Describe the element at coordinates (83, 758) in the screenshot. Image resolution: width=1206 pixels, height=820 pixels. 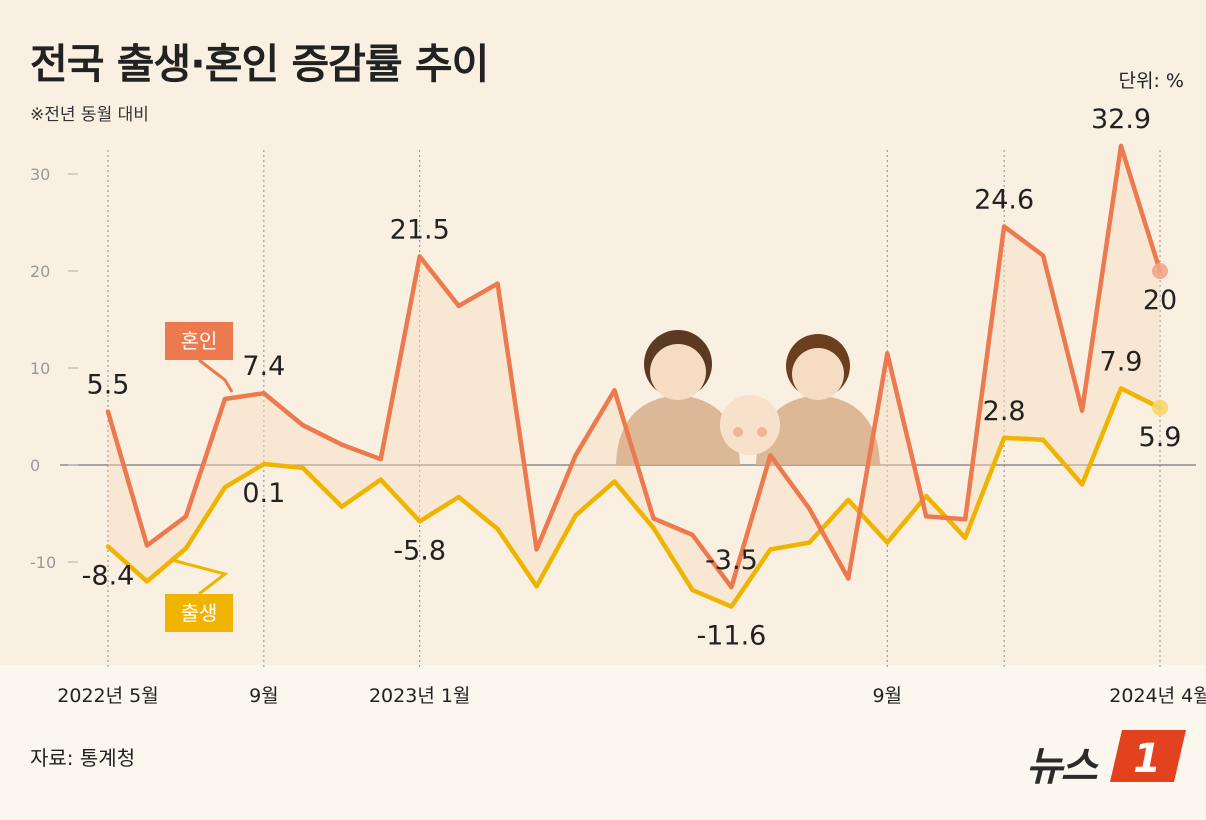
I see `source-label: 자료: 통계청` at that location.